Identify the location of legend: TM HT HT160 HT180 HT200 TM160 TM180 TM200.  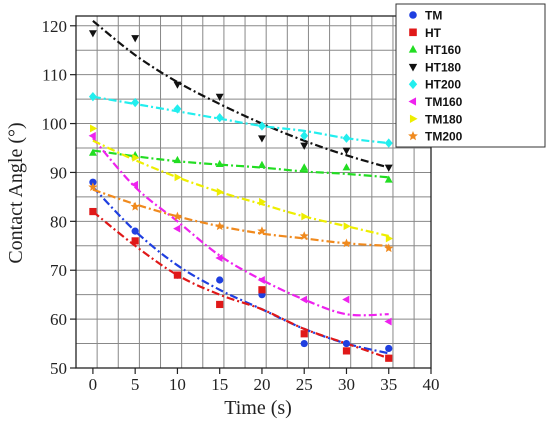
(470, 75).